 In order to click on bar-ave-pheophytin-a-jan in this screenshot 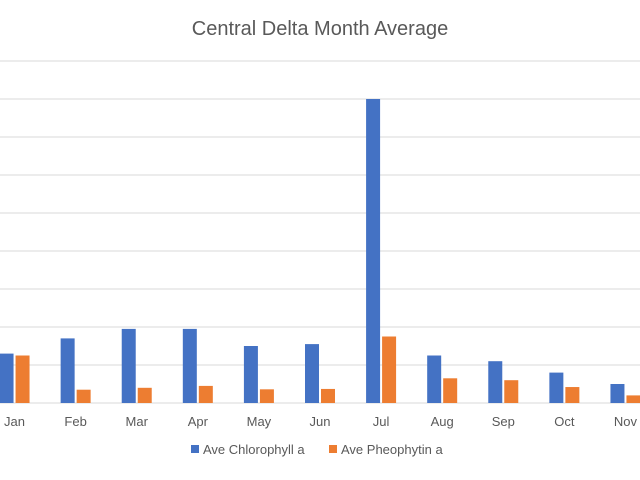, I will do `click(22, 379)`.